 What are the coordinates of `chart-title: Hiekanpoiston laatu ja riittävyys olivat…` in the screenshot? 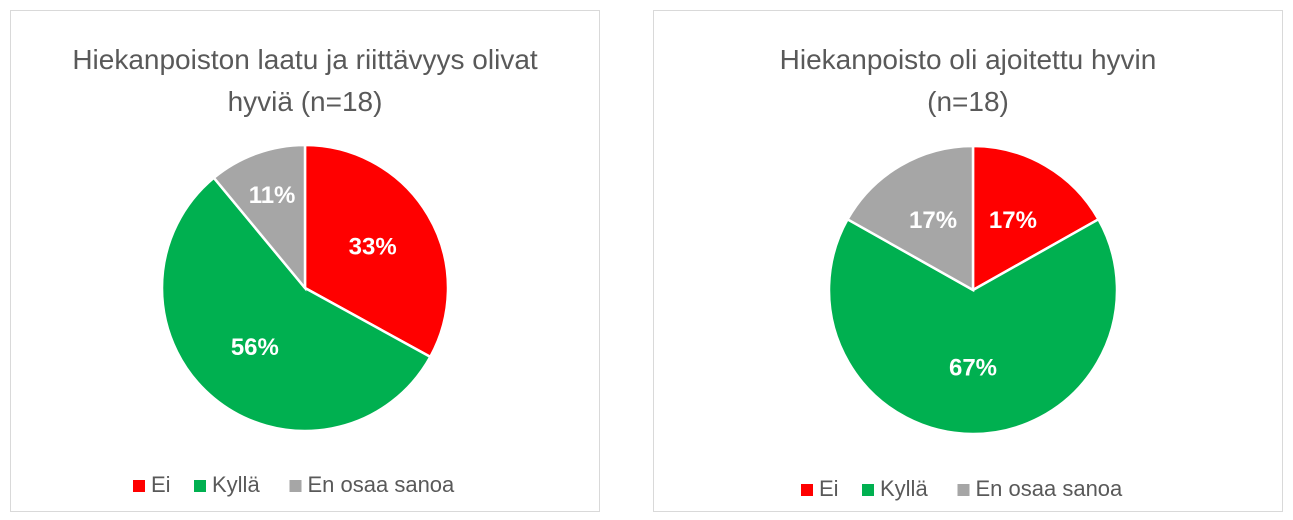 It's located at (305, 80).